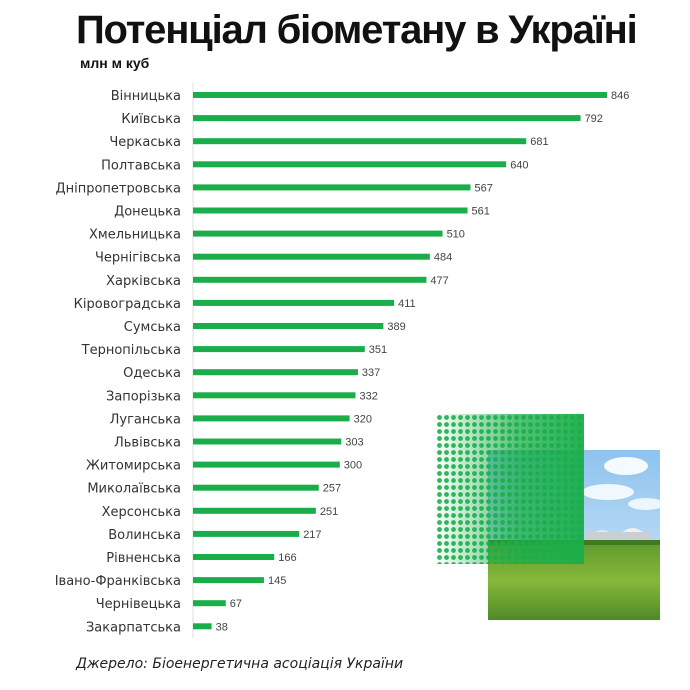  I want to click on category-label: Закарпатська, so click(133, 627).